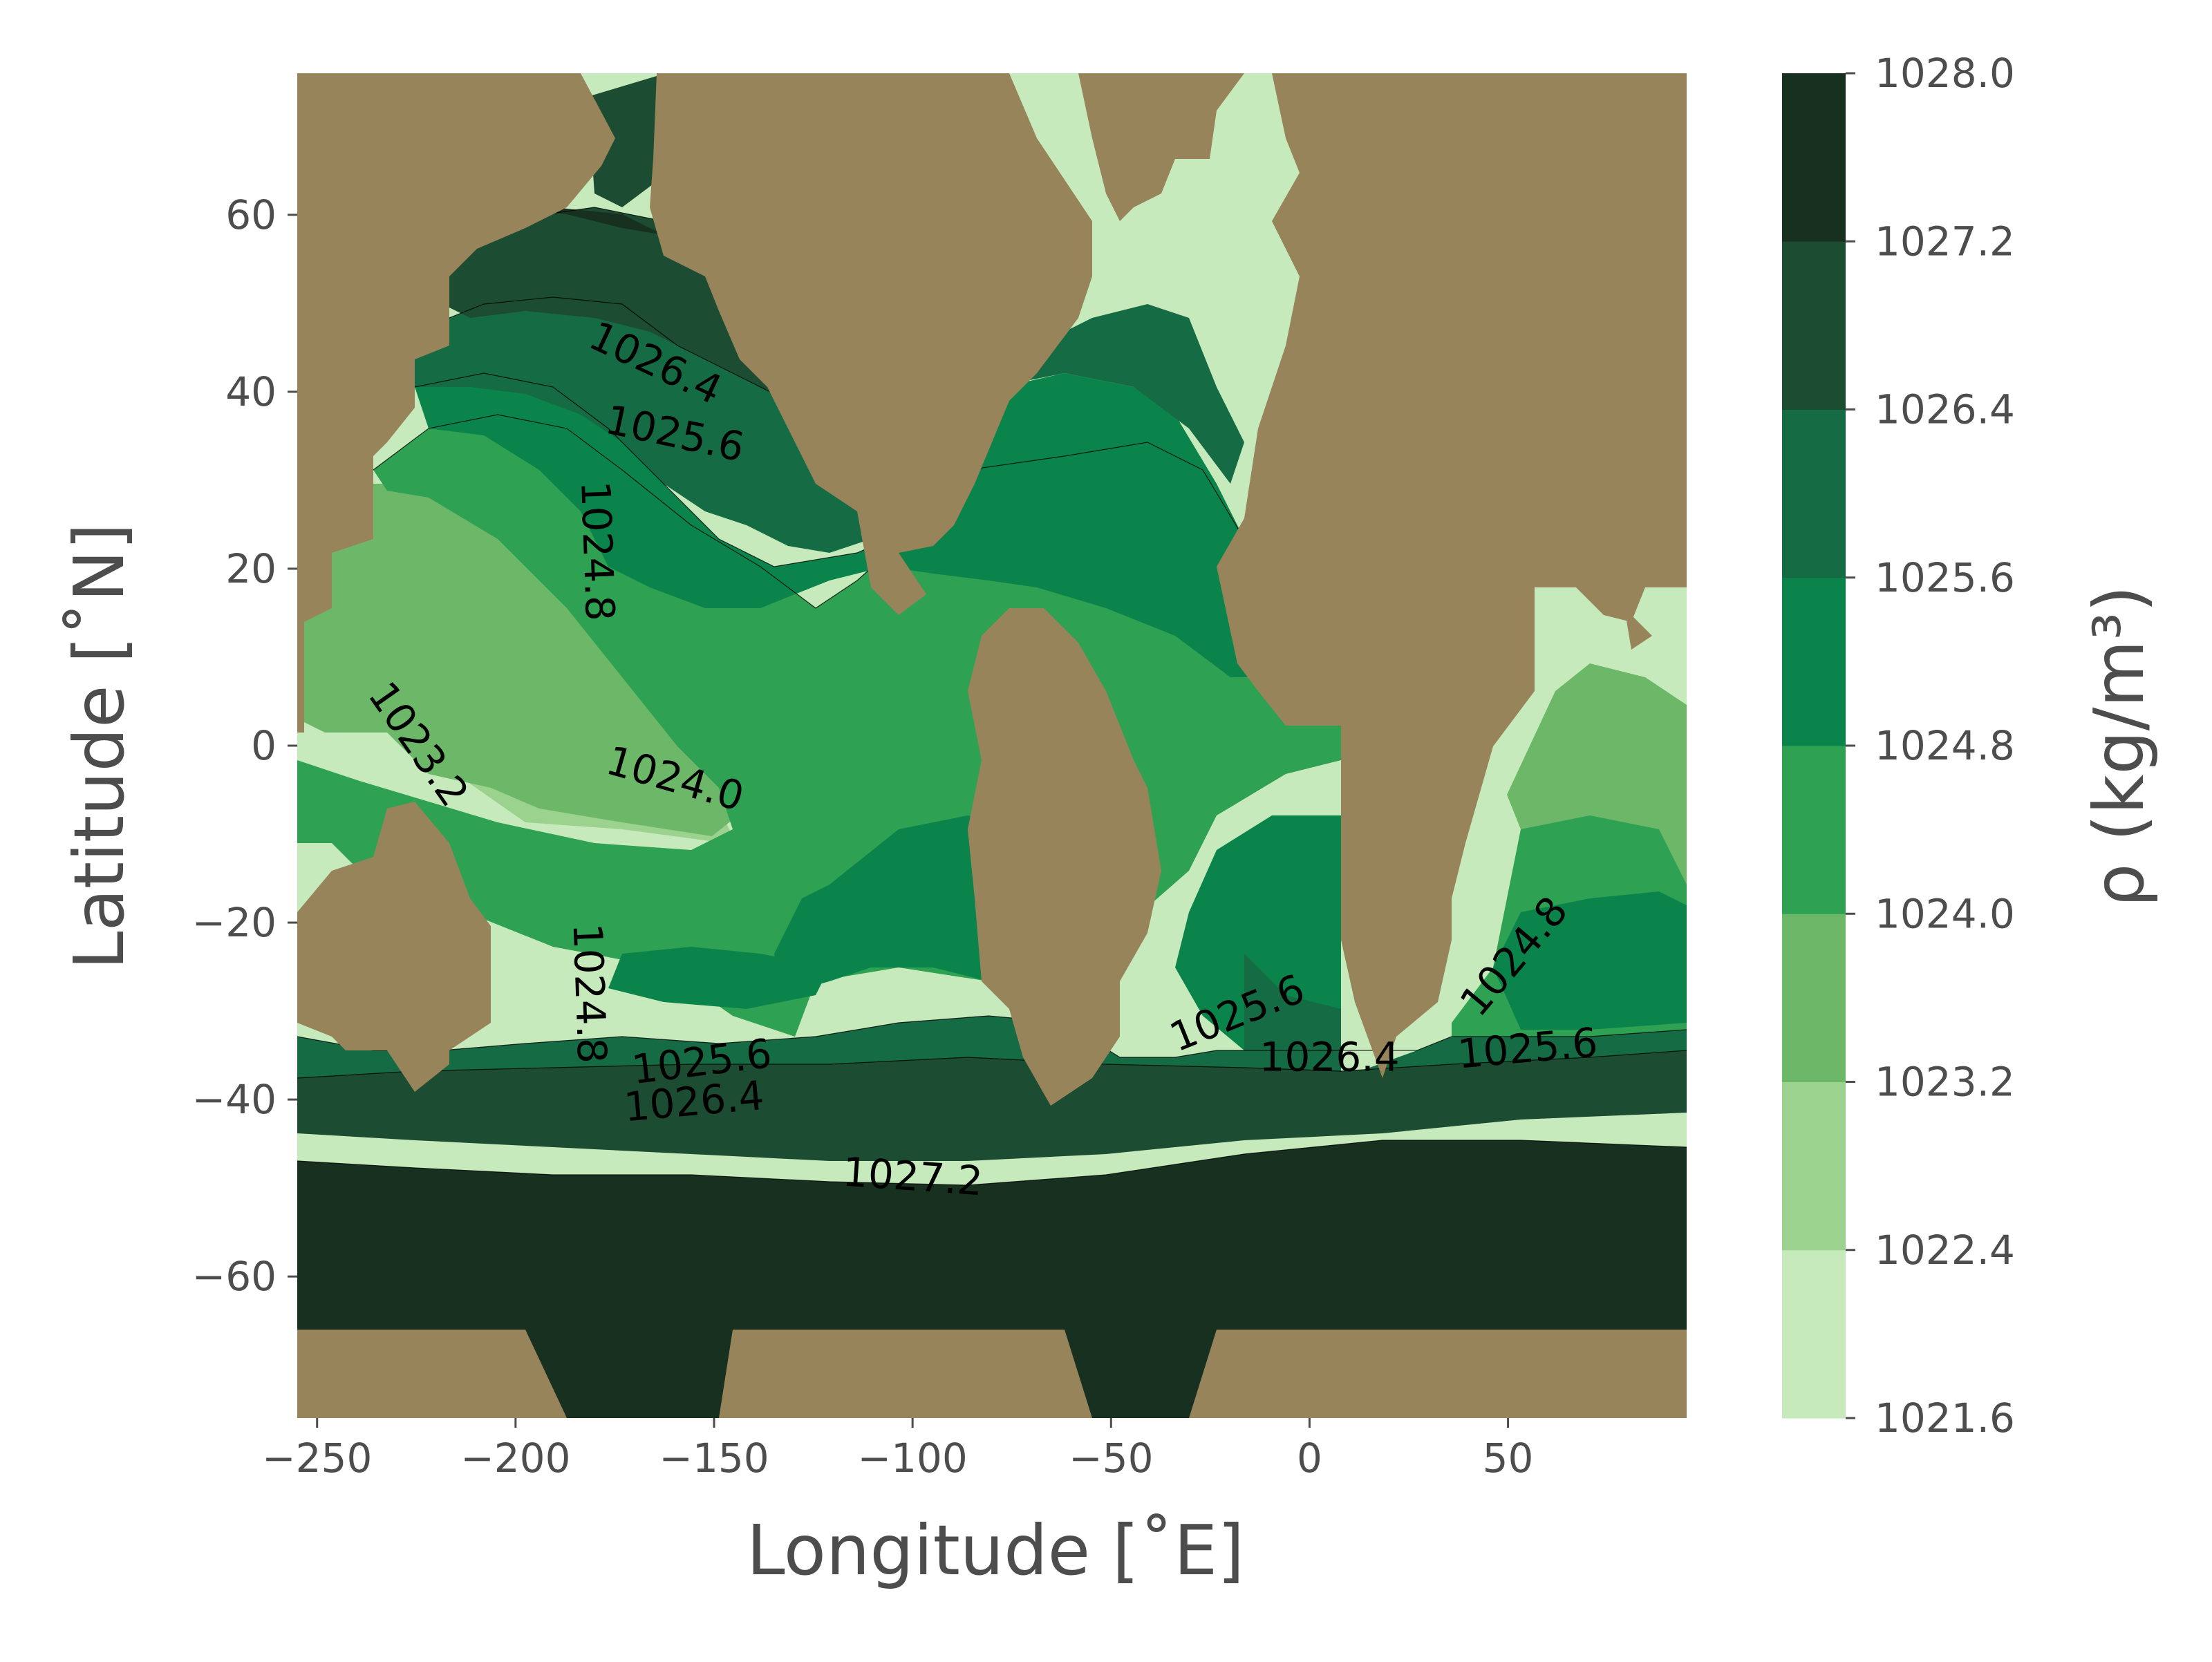 This screenshot has height=1662, width=2212. I want to click on colorbar-tick-label: 1022.4, so click(1945, 1251).